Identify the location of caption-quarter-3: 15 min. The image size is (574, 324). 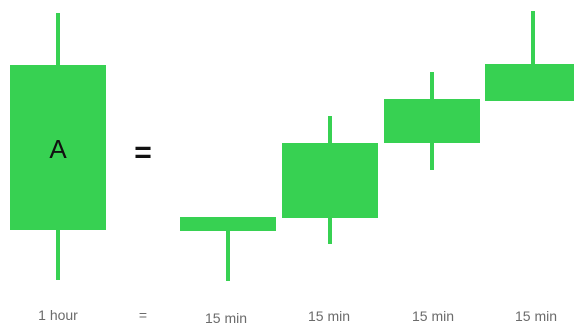
(433, 316).